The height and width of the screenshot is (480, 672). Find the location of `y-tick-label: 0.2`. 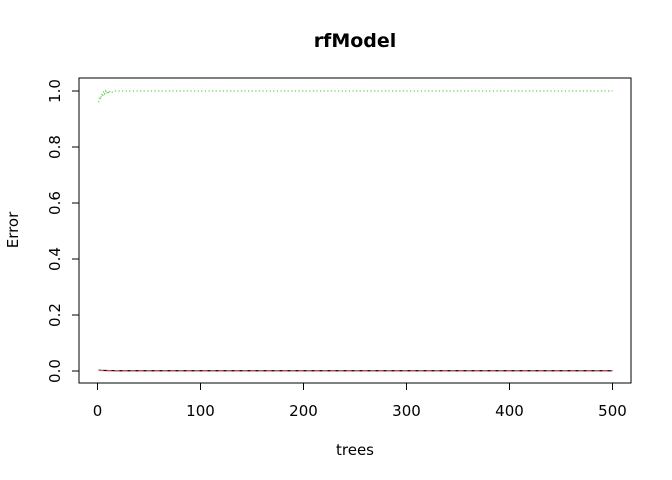

y-tick-label: 0.2 is located at coordinates (55, 315).